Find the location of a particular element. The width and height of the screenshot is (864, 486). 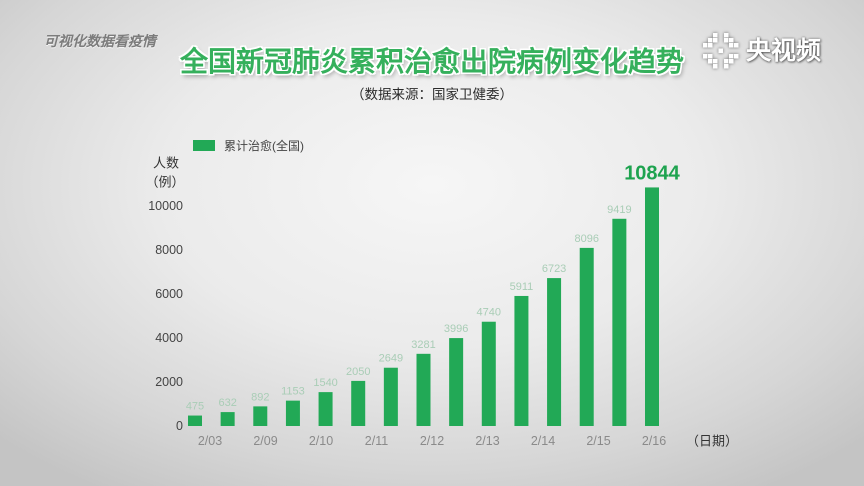

y-tick-label: 0 is located at coordinates (179, 426).